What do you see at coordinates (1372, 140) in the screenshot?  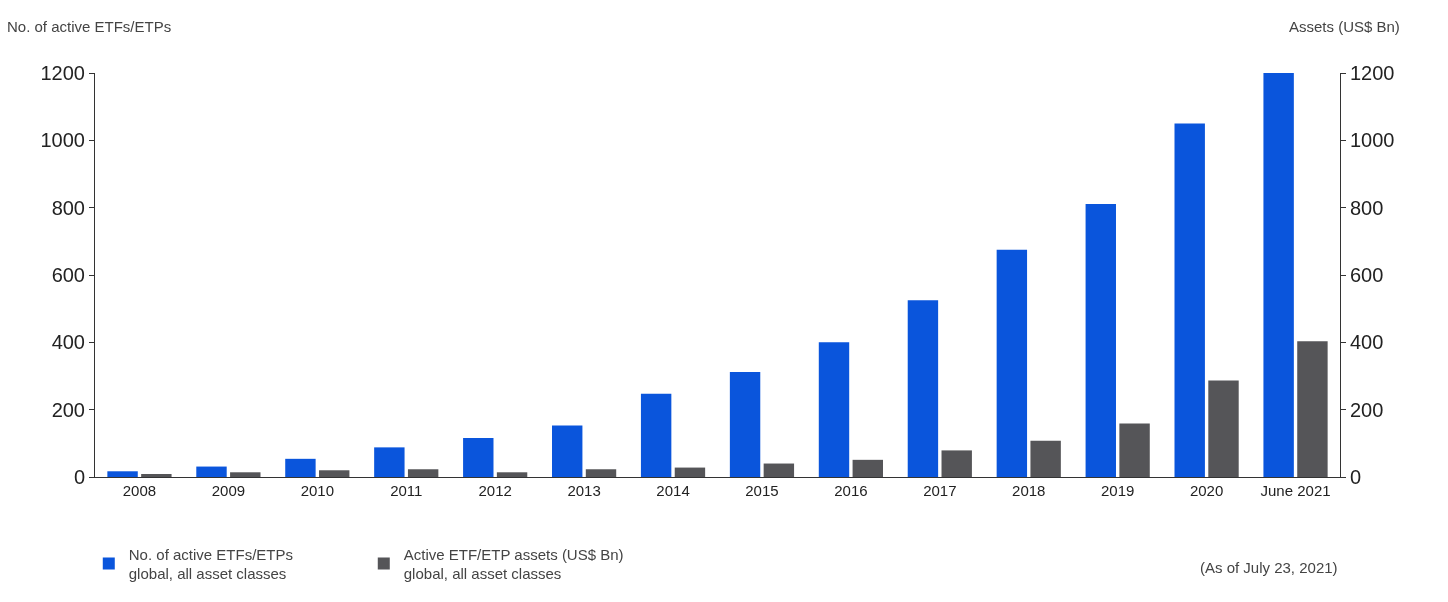 I see `y2-tick-label: 1000` at bounding box center [1372, 140].